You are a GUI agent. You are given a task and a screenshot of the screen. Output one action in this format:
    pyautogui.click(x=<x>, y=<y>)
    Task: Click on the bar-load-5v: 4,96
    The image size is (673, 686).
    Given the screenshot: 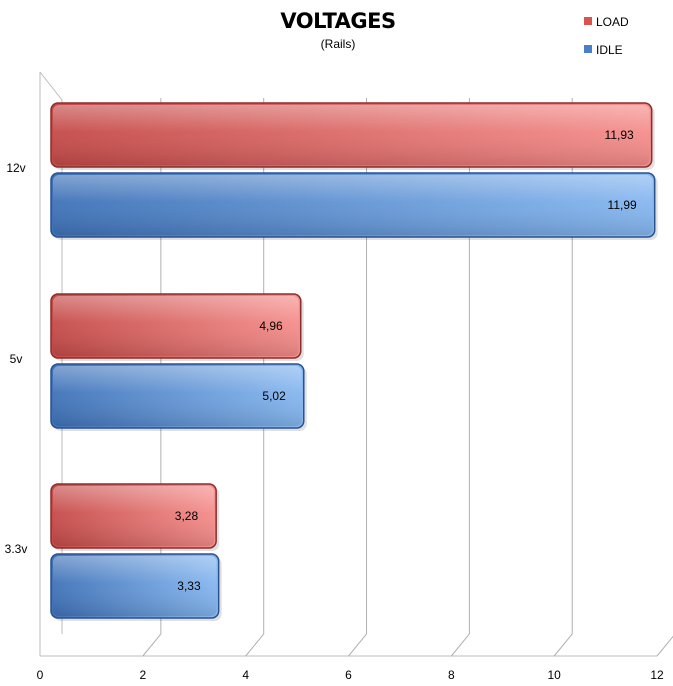 What is the action you would take?
    pyautogui.click(x=177, y=327)
    